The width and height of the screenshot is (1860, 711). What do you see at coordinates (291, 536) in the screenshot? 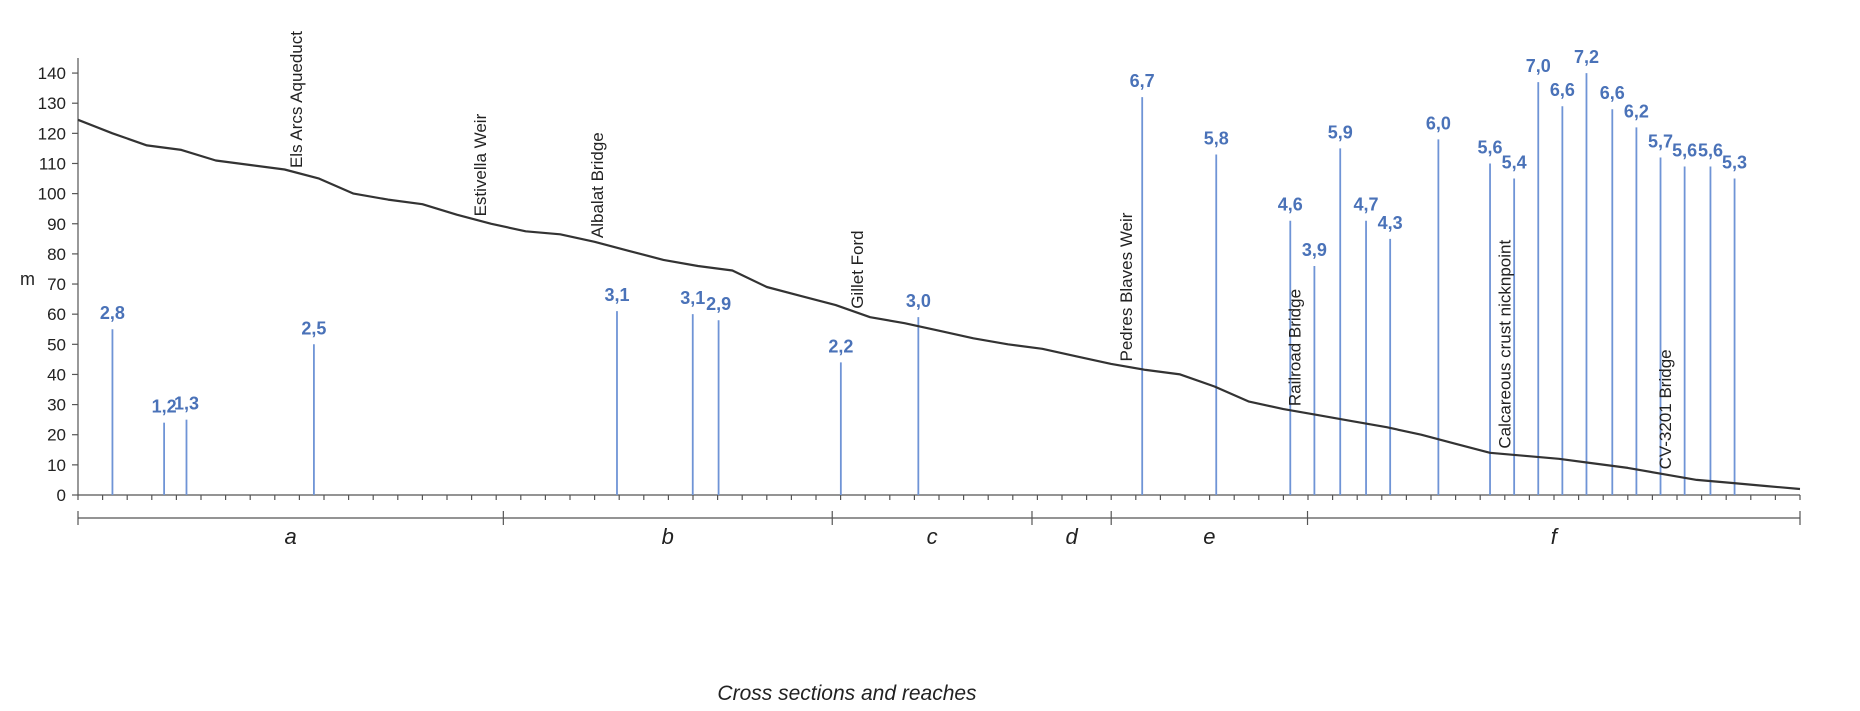
I see `reach-label: a` at bounding box center [291, 536].